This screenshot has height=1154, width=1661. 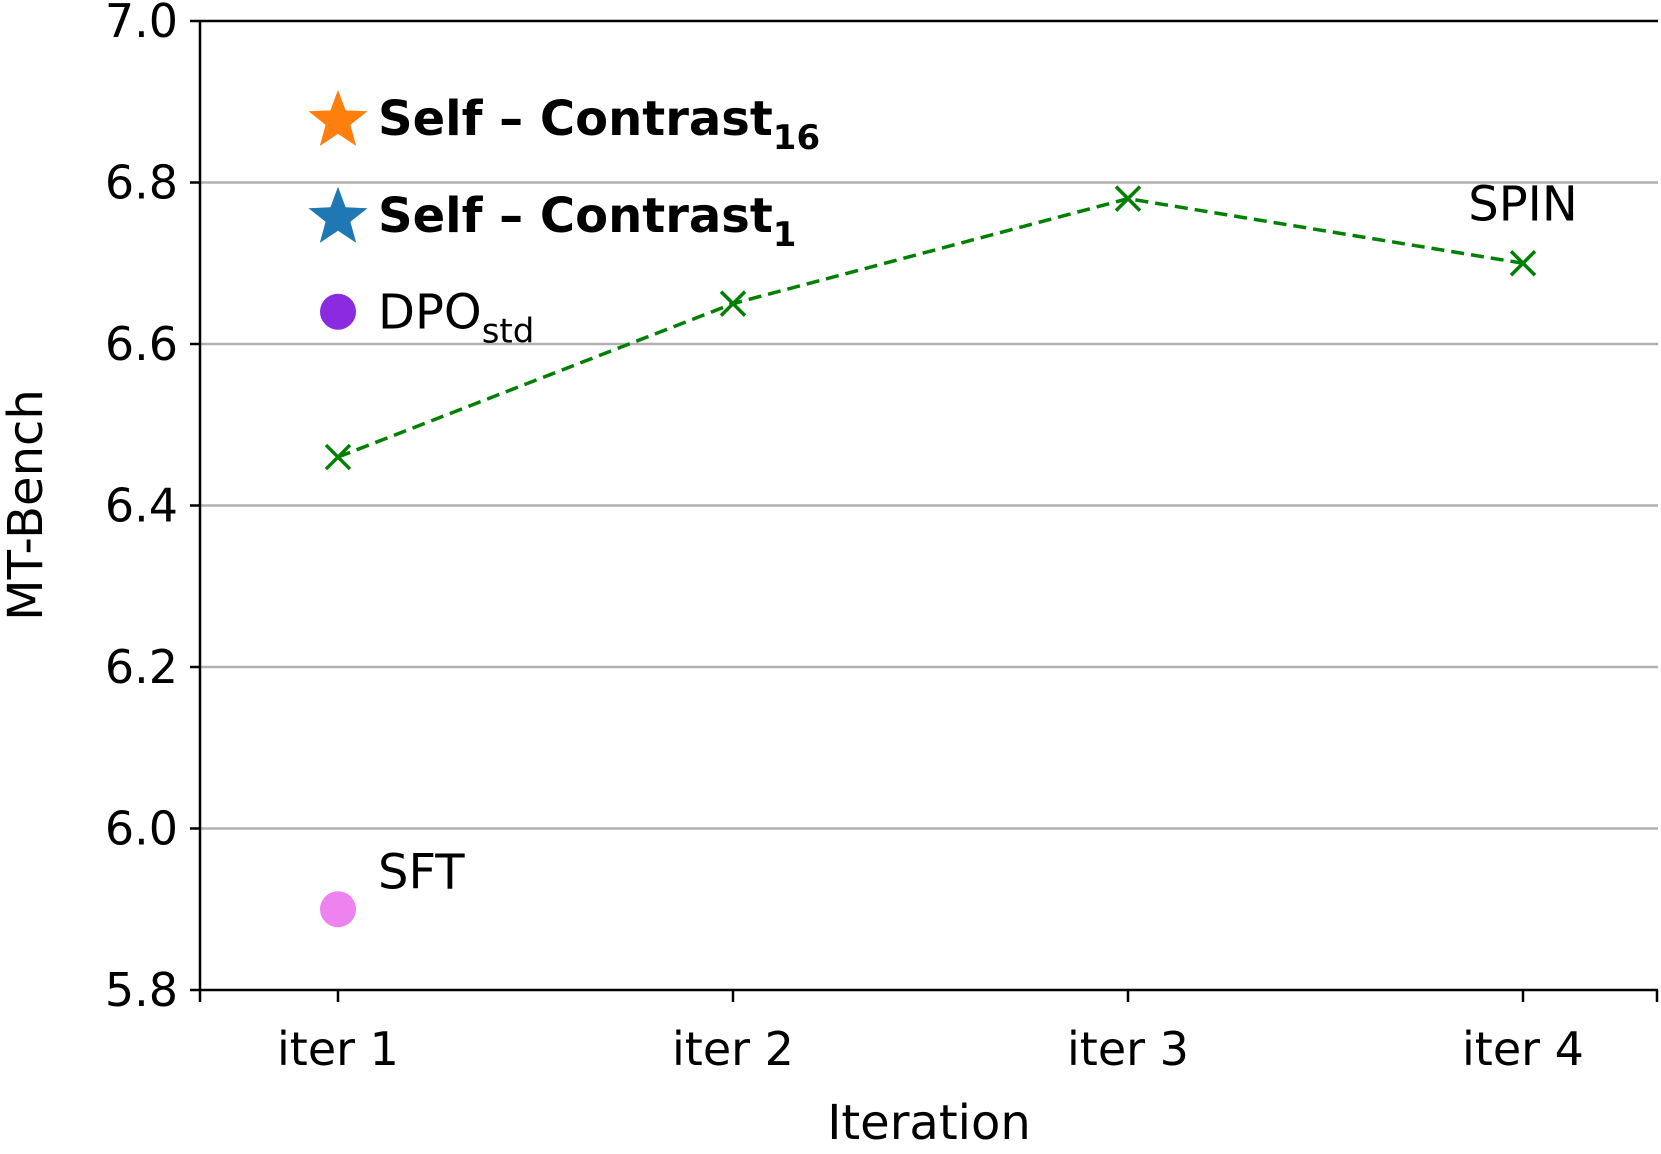 I want to click on y-axis-title: MT-Bench, so click(x=27, y=505).